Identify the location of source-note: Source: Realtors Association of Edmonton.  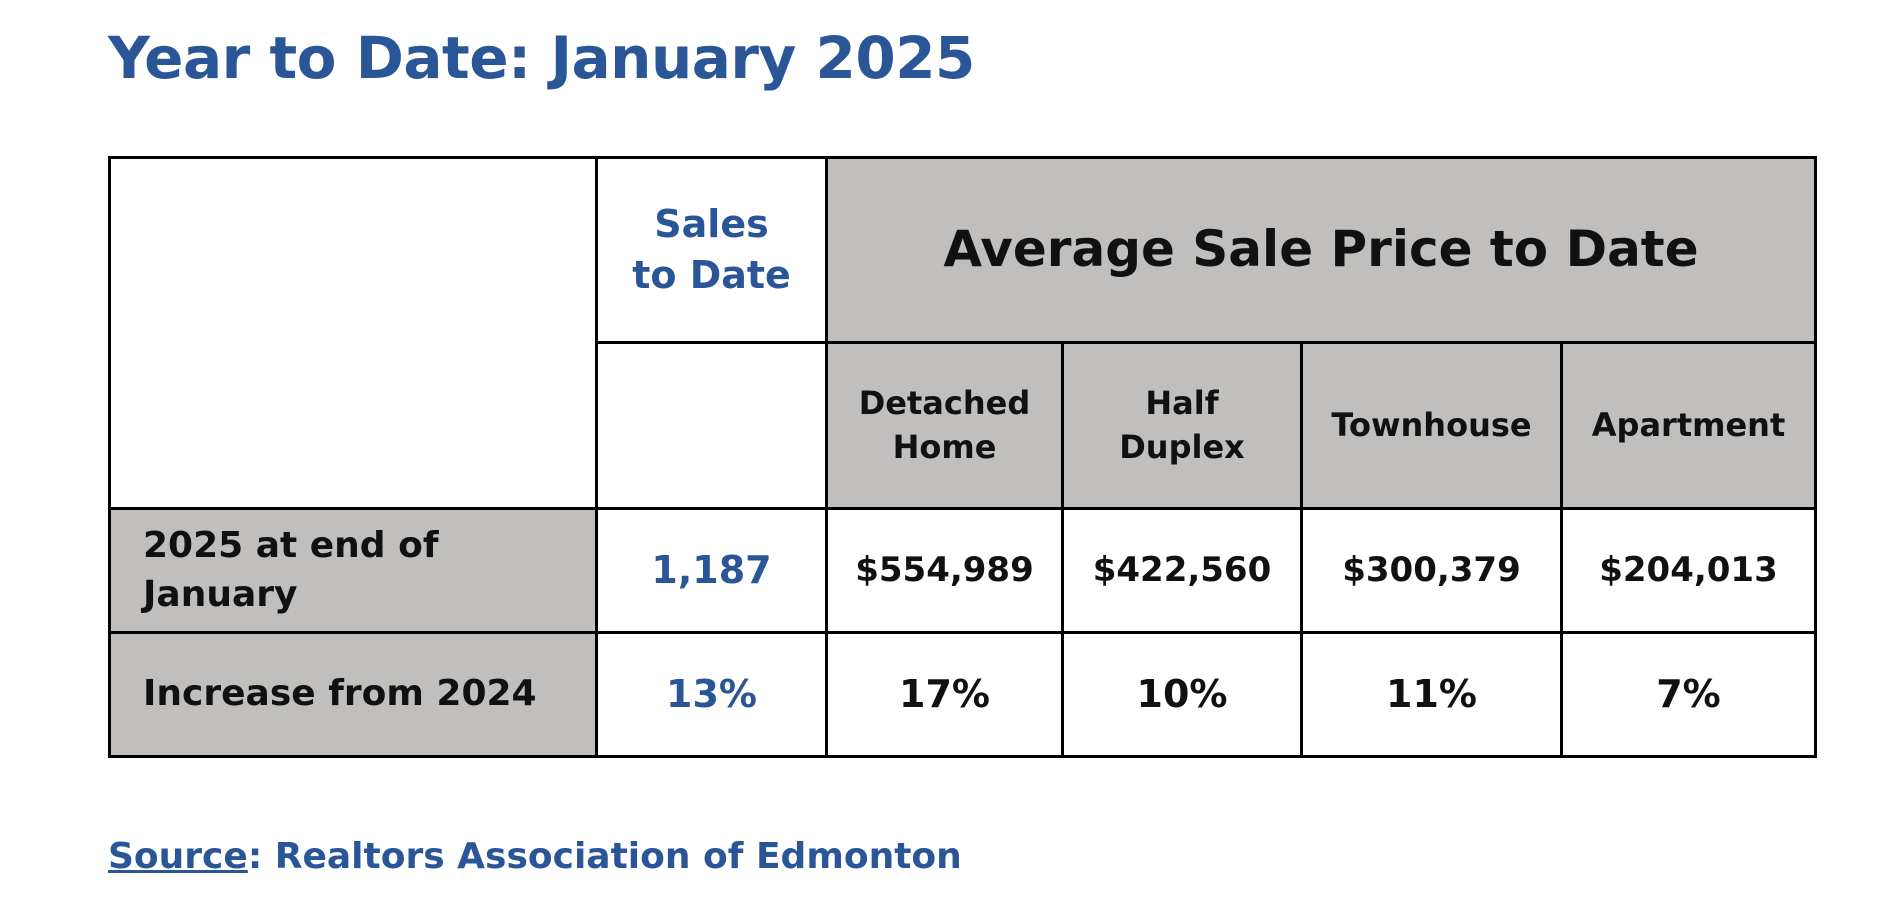
(535, 856).